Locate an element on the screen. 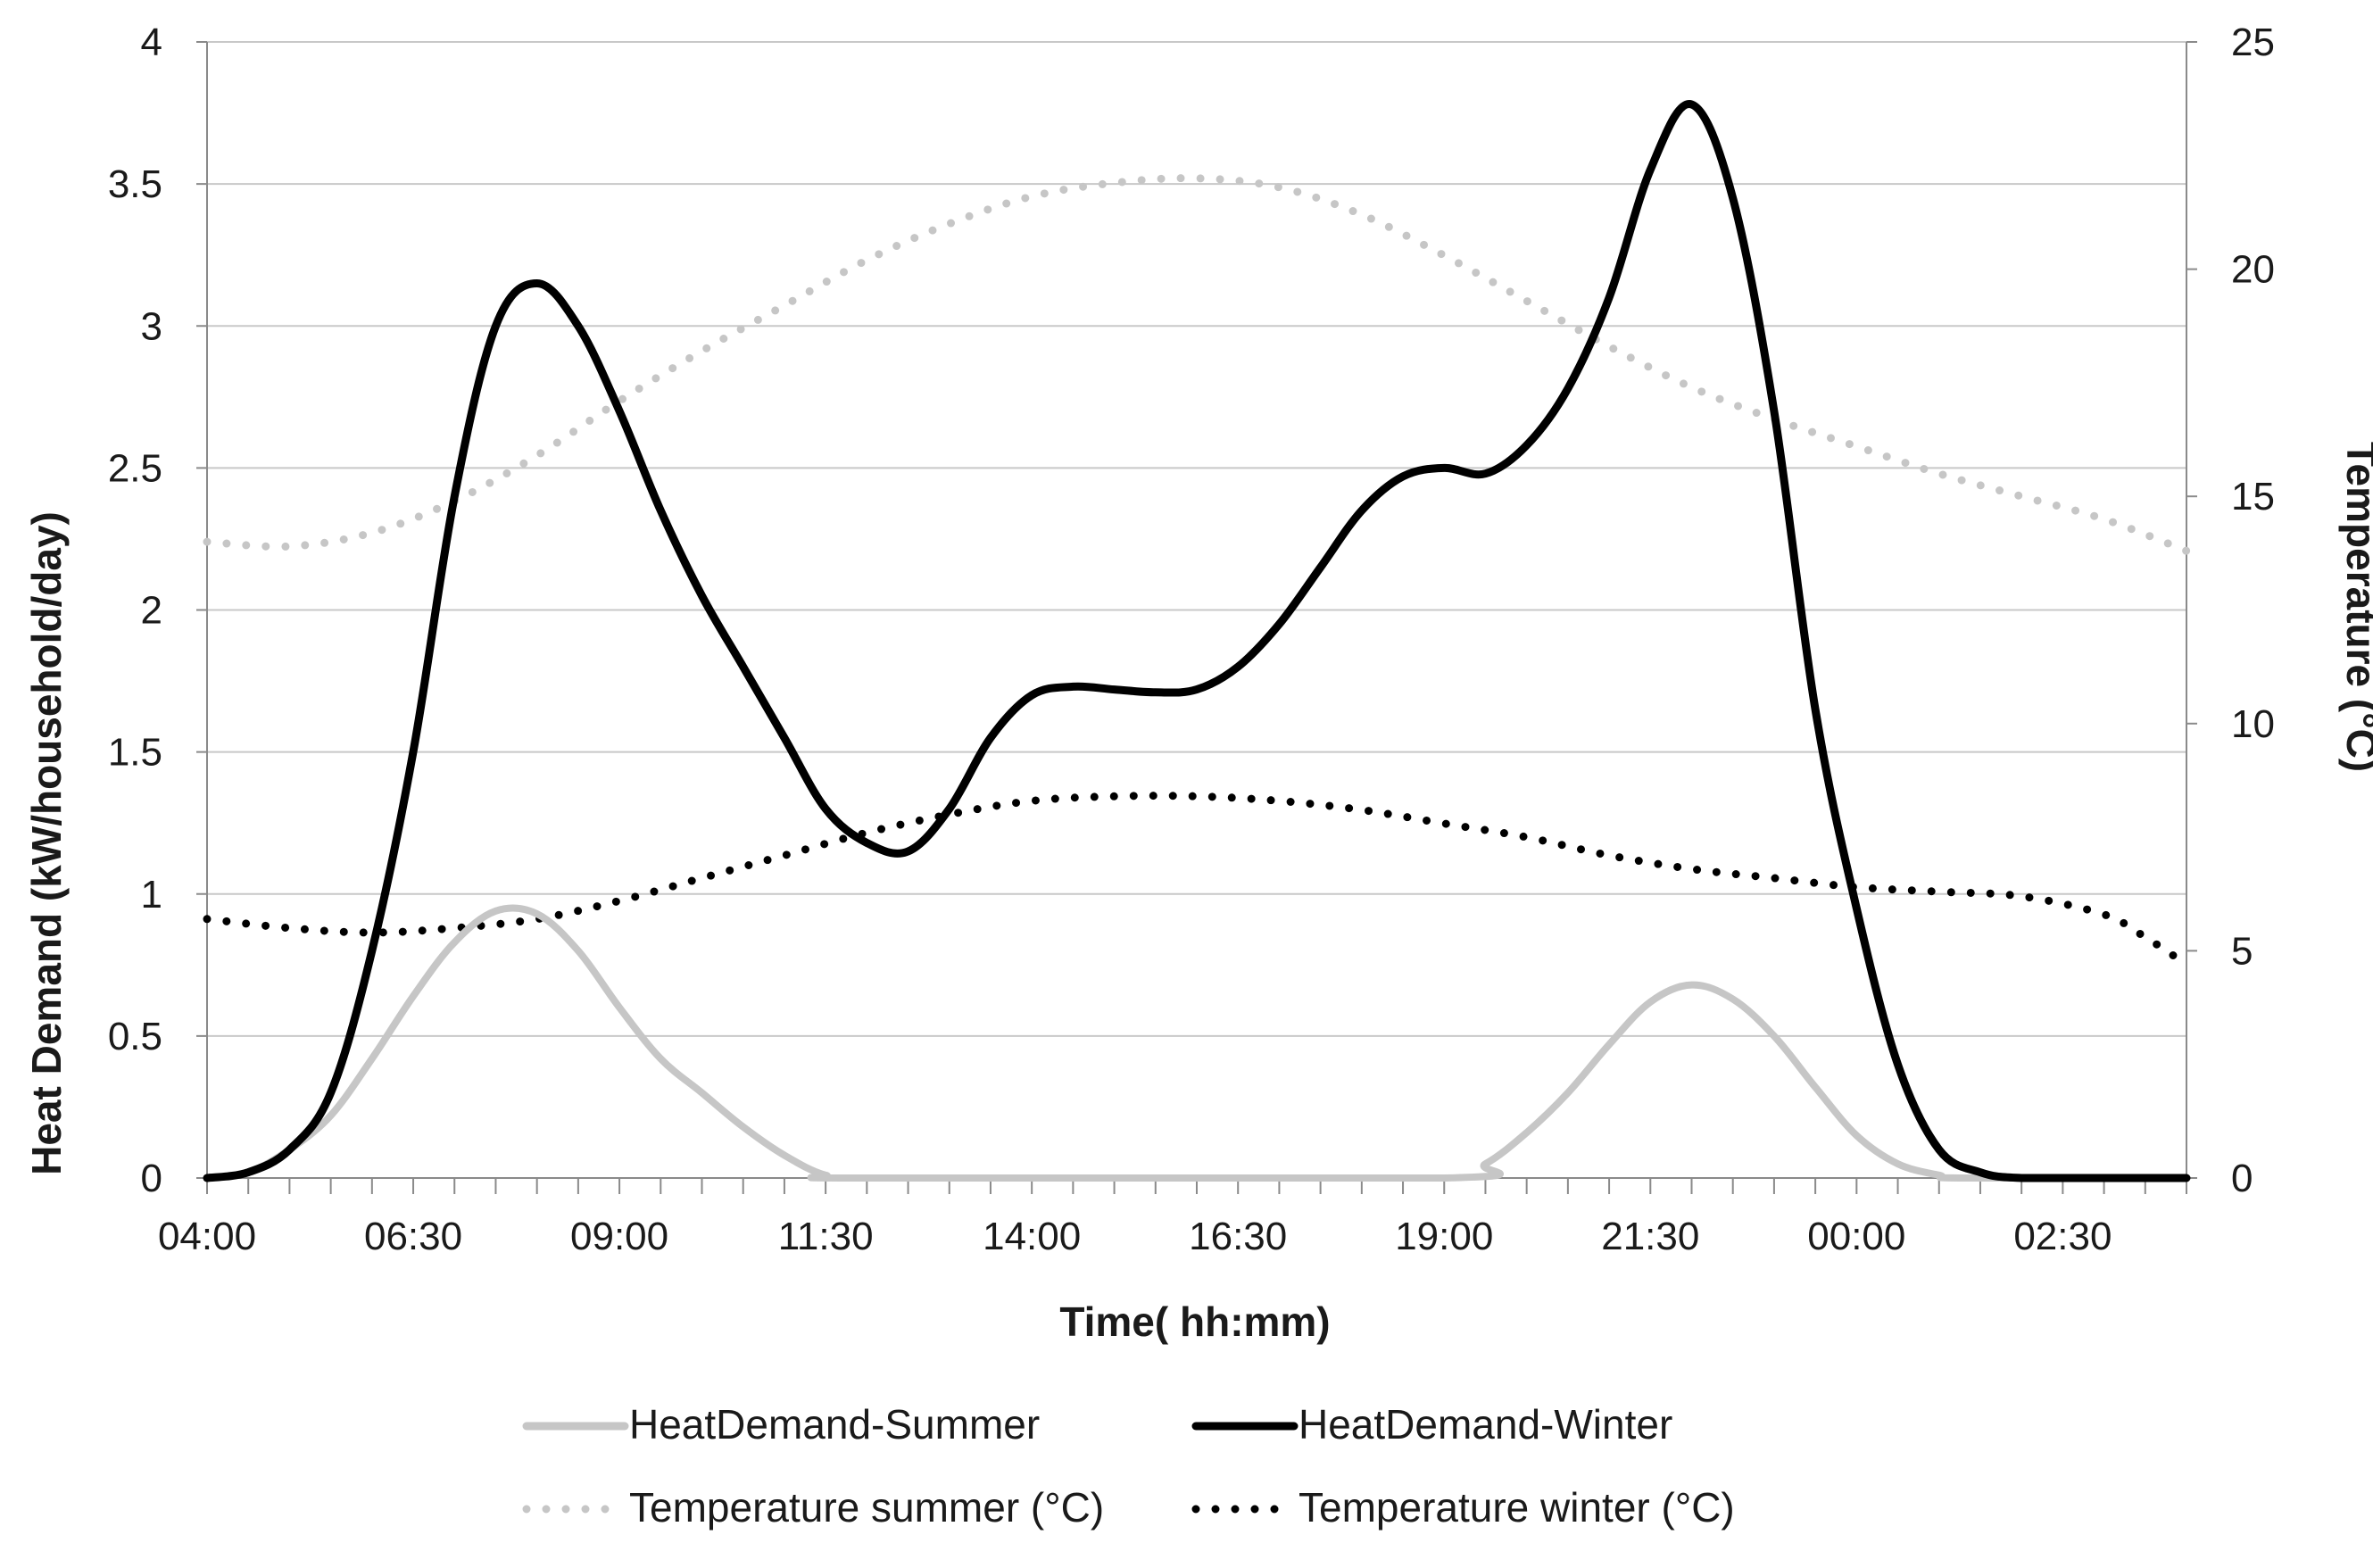 The width and height of the screenshot is (2373, 1568). legend-label: HeatDemand-Summer is located at coordinates (834, 1424).